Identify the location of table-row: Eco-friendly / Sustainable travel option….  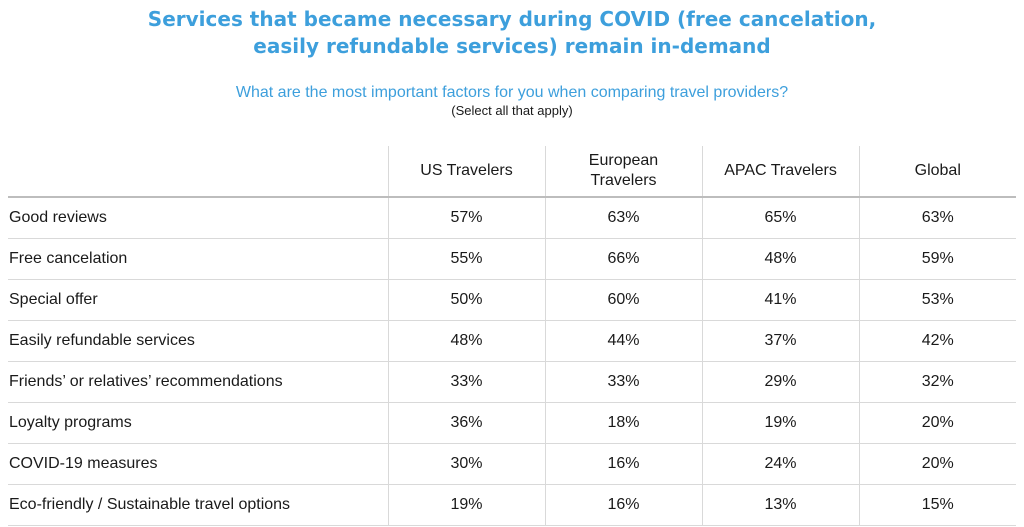
(512, 505).